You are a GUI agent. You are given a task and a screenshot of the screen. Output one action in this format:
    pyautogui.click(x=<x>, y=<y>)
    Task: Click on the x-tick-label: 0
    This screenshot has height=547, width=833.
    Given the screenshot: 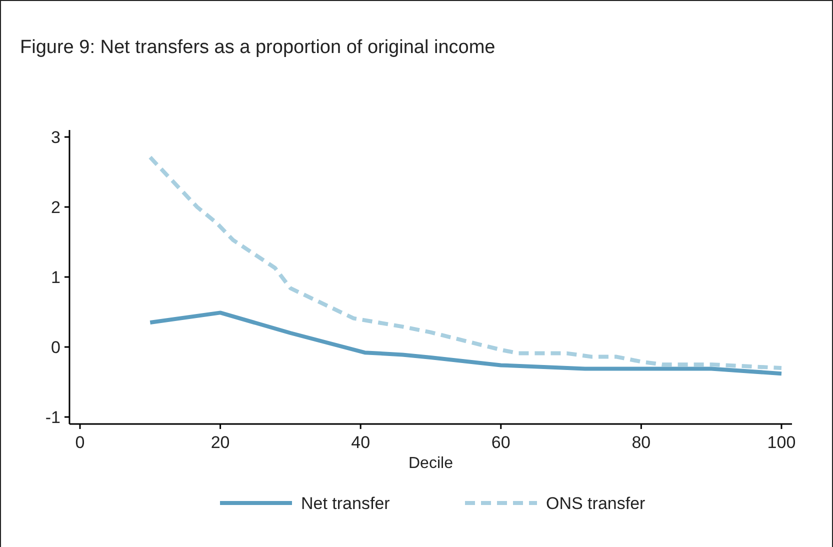 What is the action you would take?
    pyautogui.click(x=80, y=442)
    